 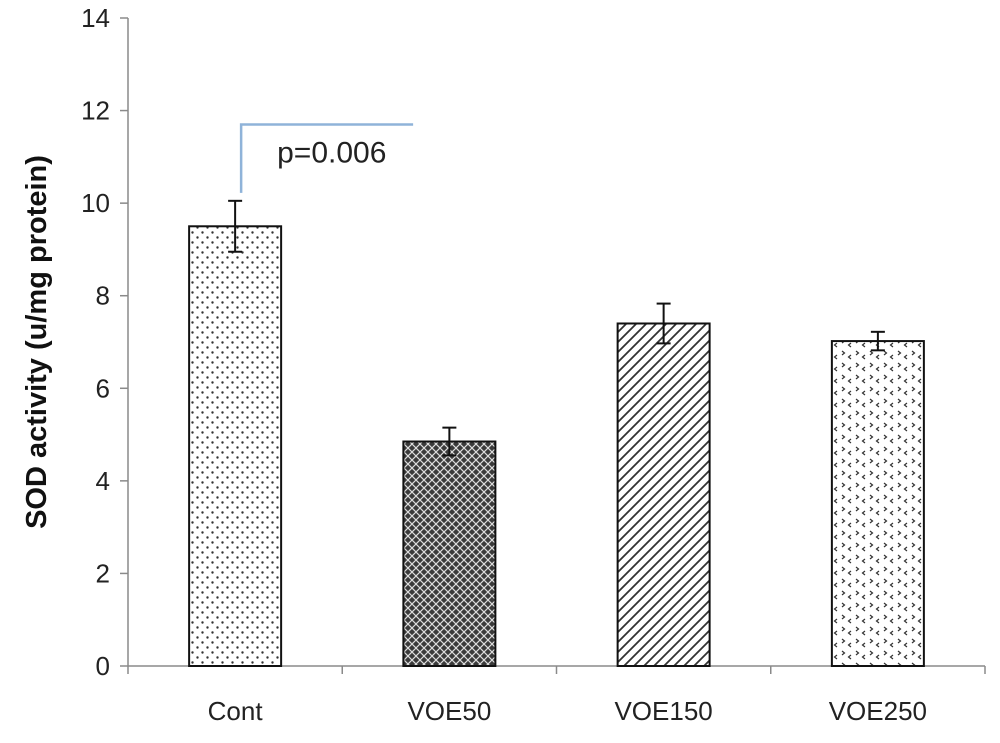 What do you see at coordinates (37, 342) in the screenshot?
I see `y-axis-title: SOD activity (u/mg protein)` at bounding box center [37, 342].